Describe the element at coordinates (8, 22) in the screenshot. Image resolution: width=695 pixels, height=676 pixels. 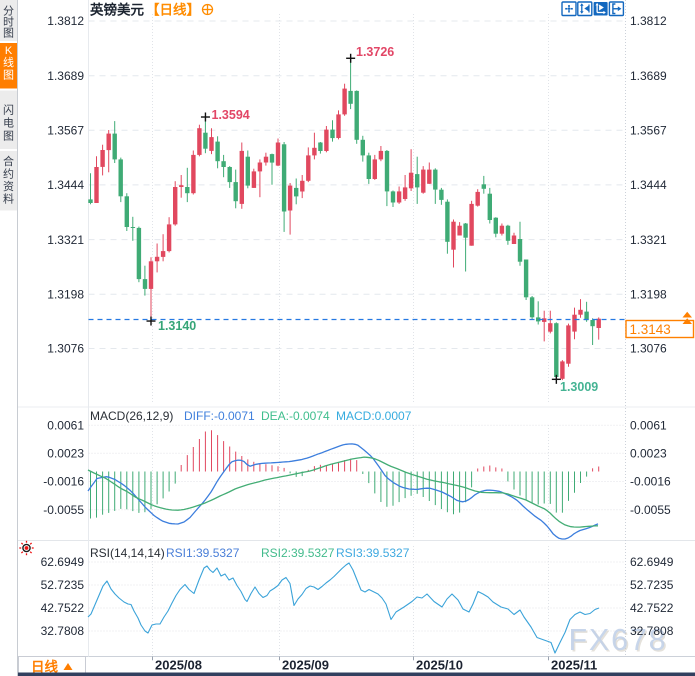
I see `svg-text: 时` at that location.